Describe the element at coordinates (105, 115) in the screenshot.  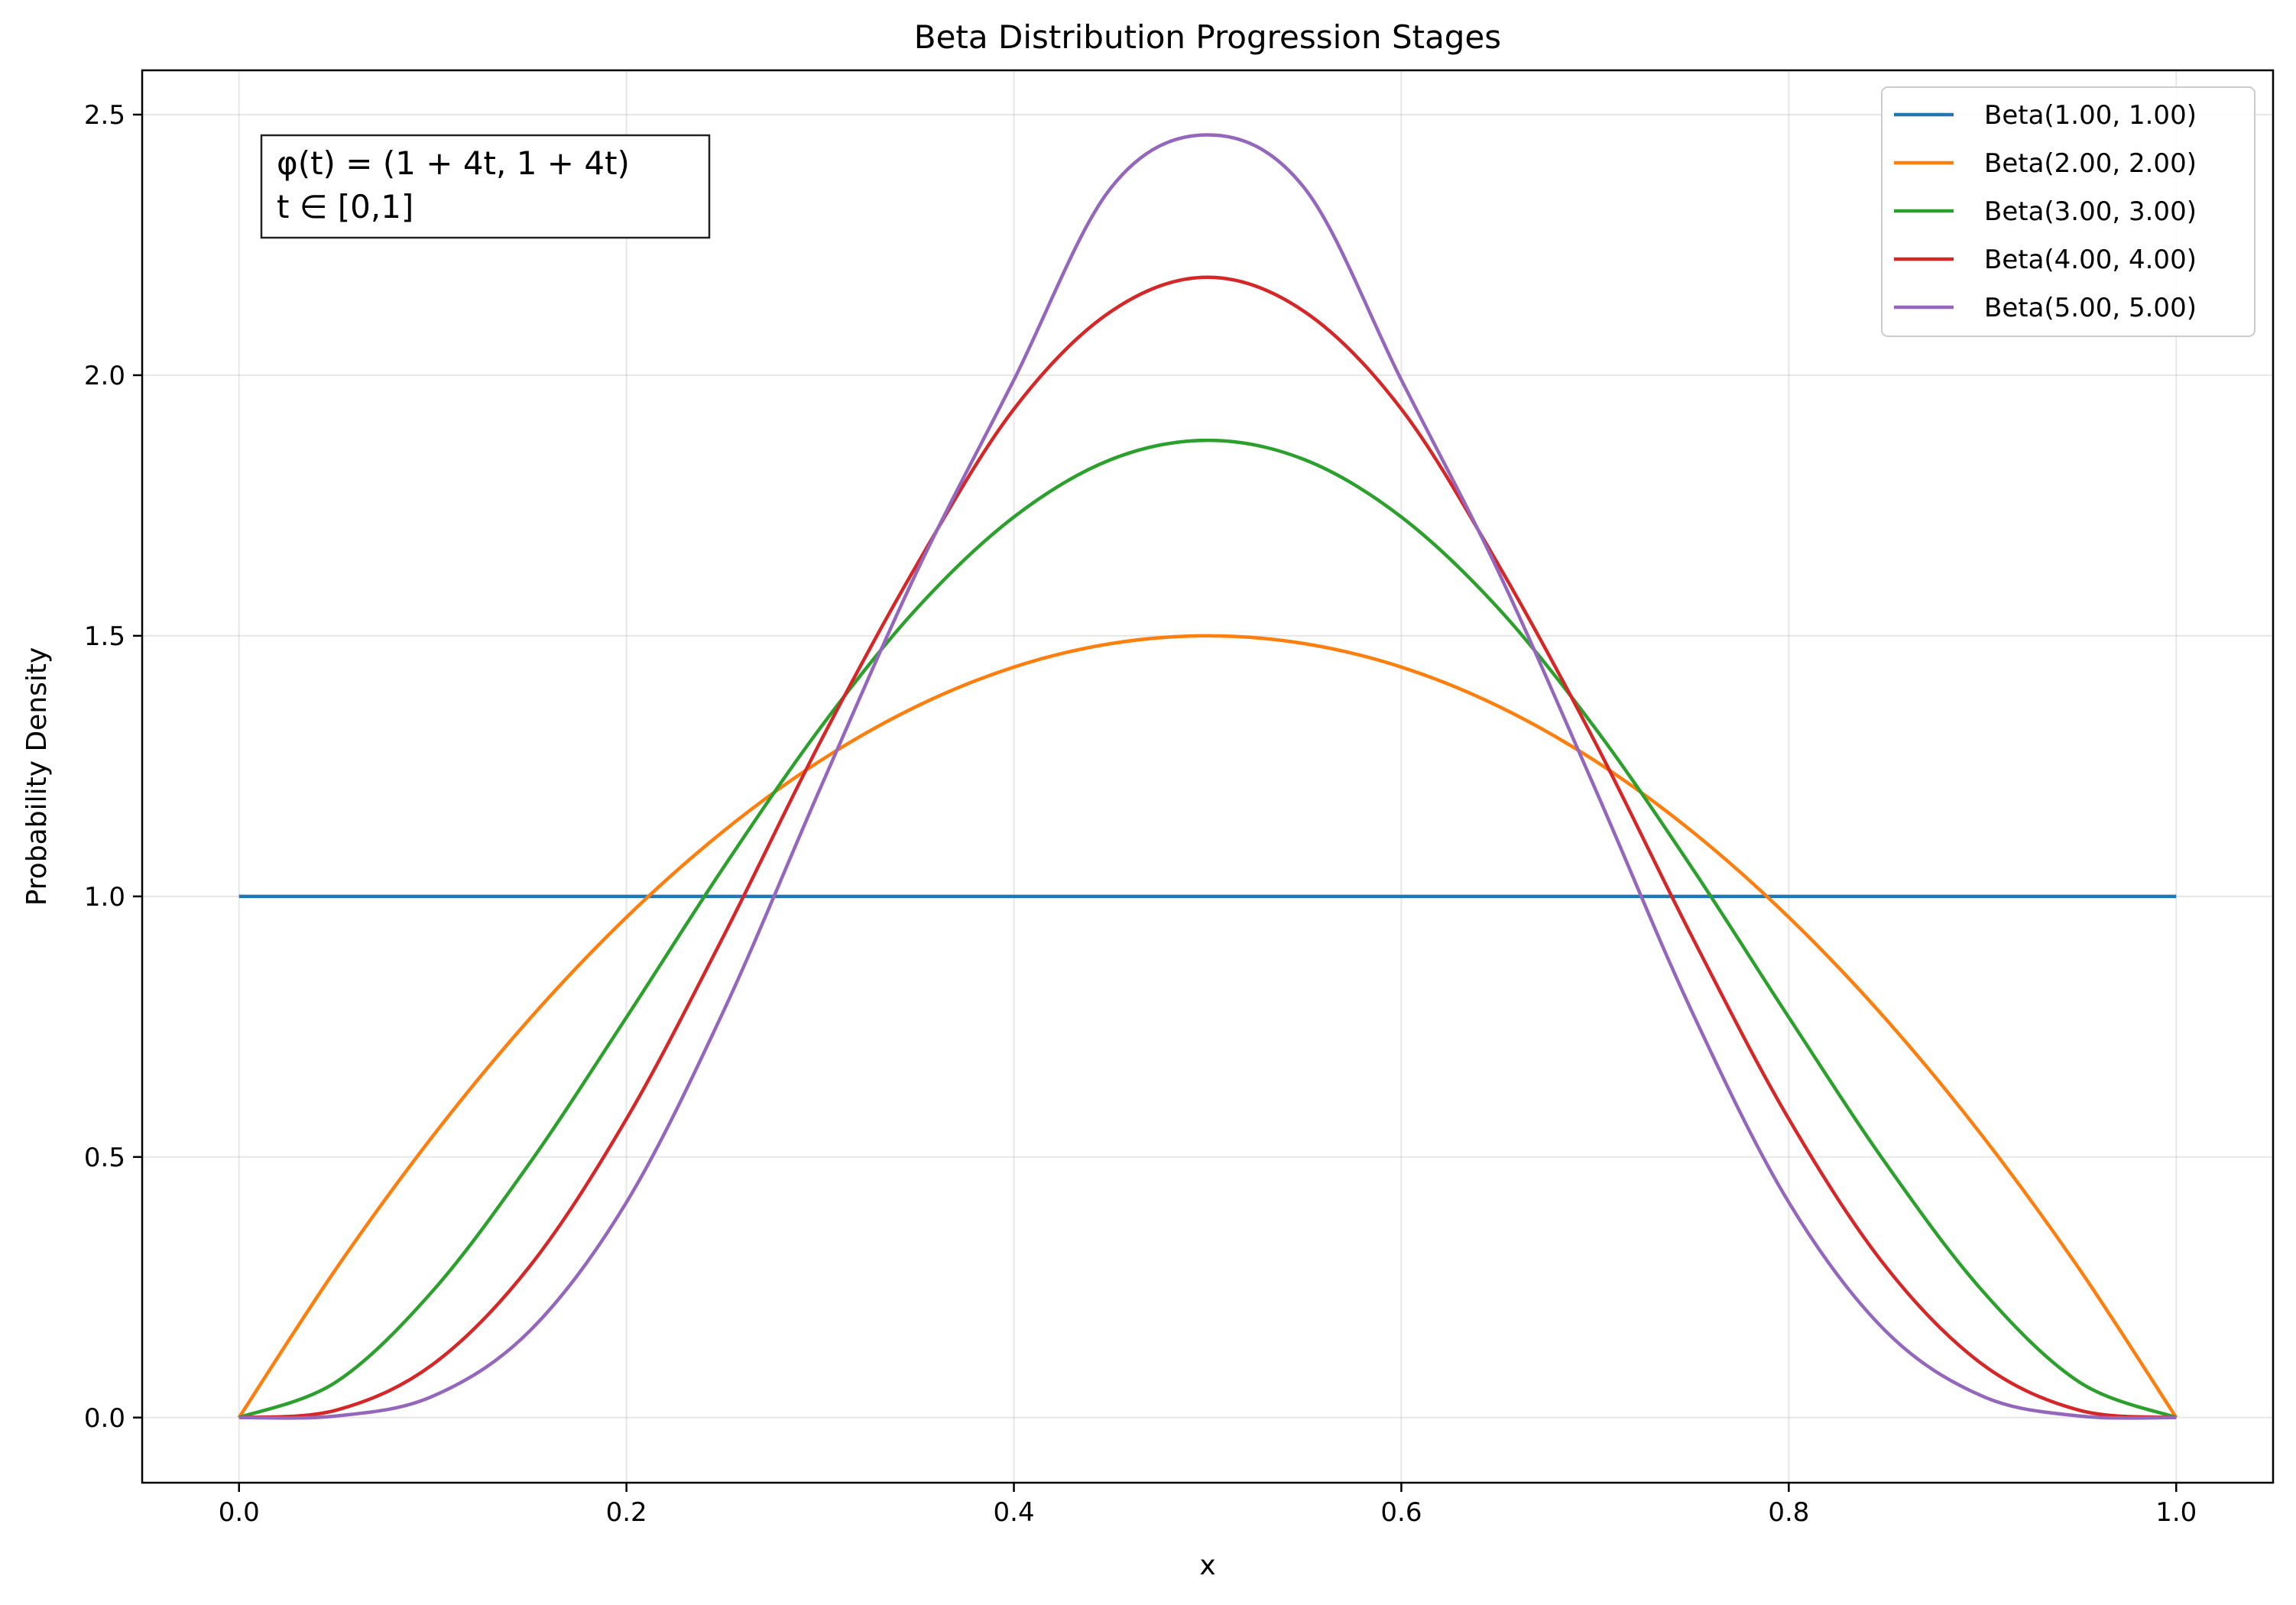
I see `y-tick-label: 2.5` at that location.